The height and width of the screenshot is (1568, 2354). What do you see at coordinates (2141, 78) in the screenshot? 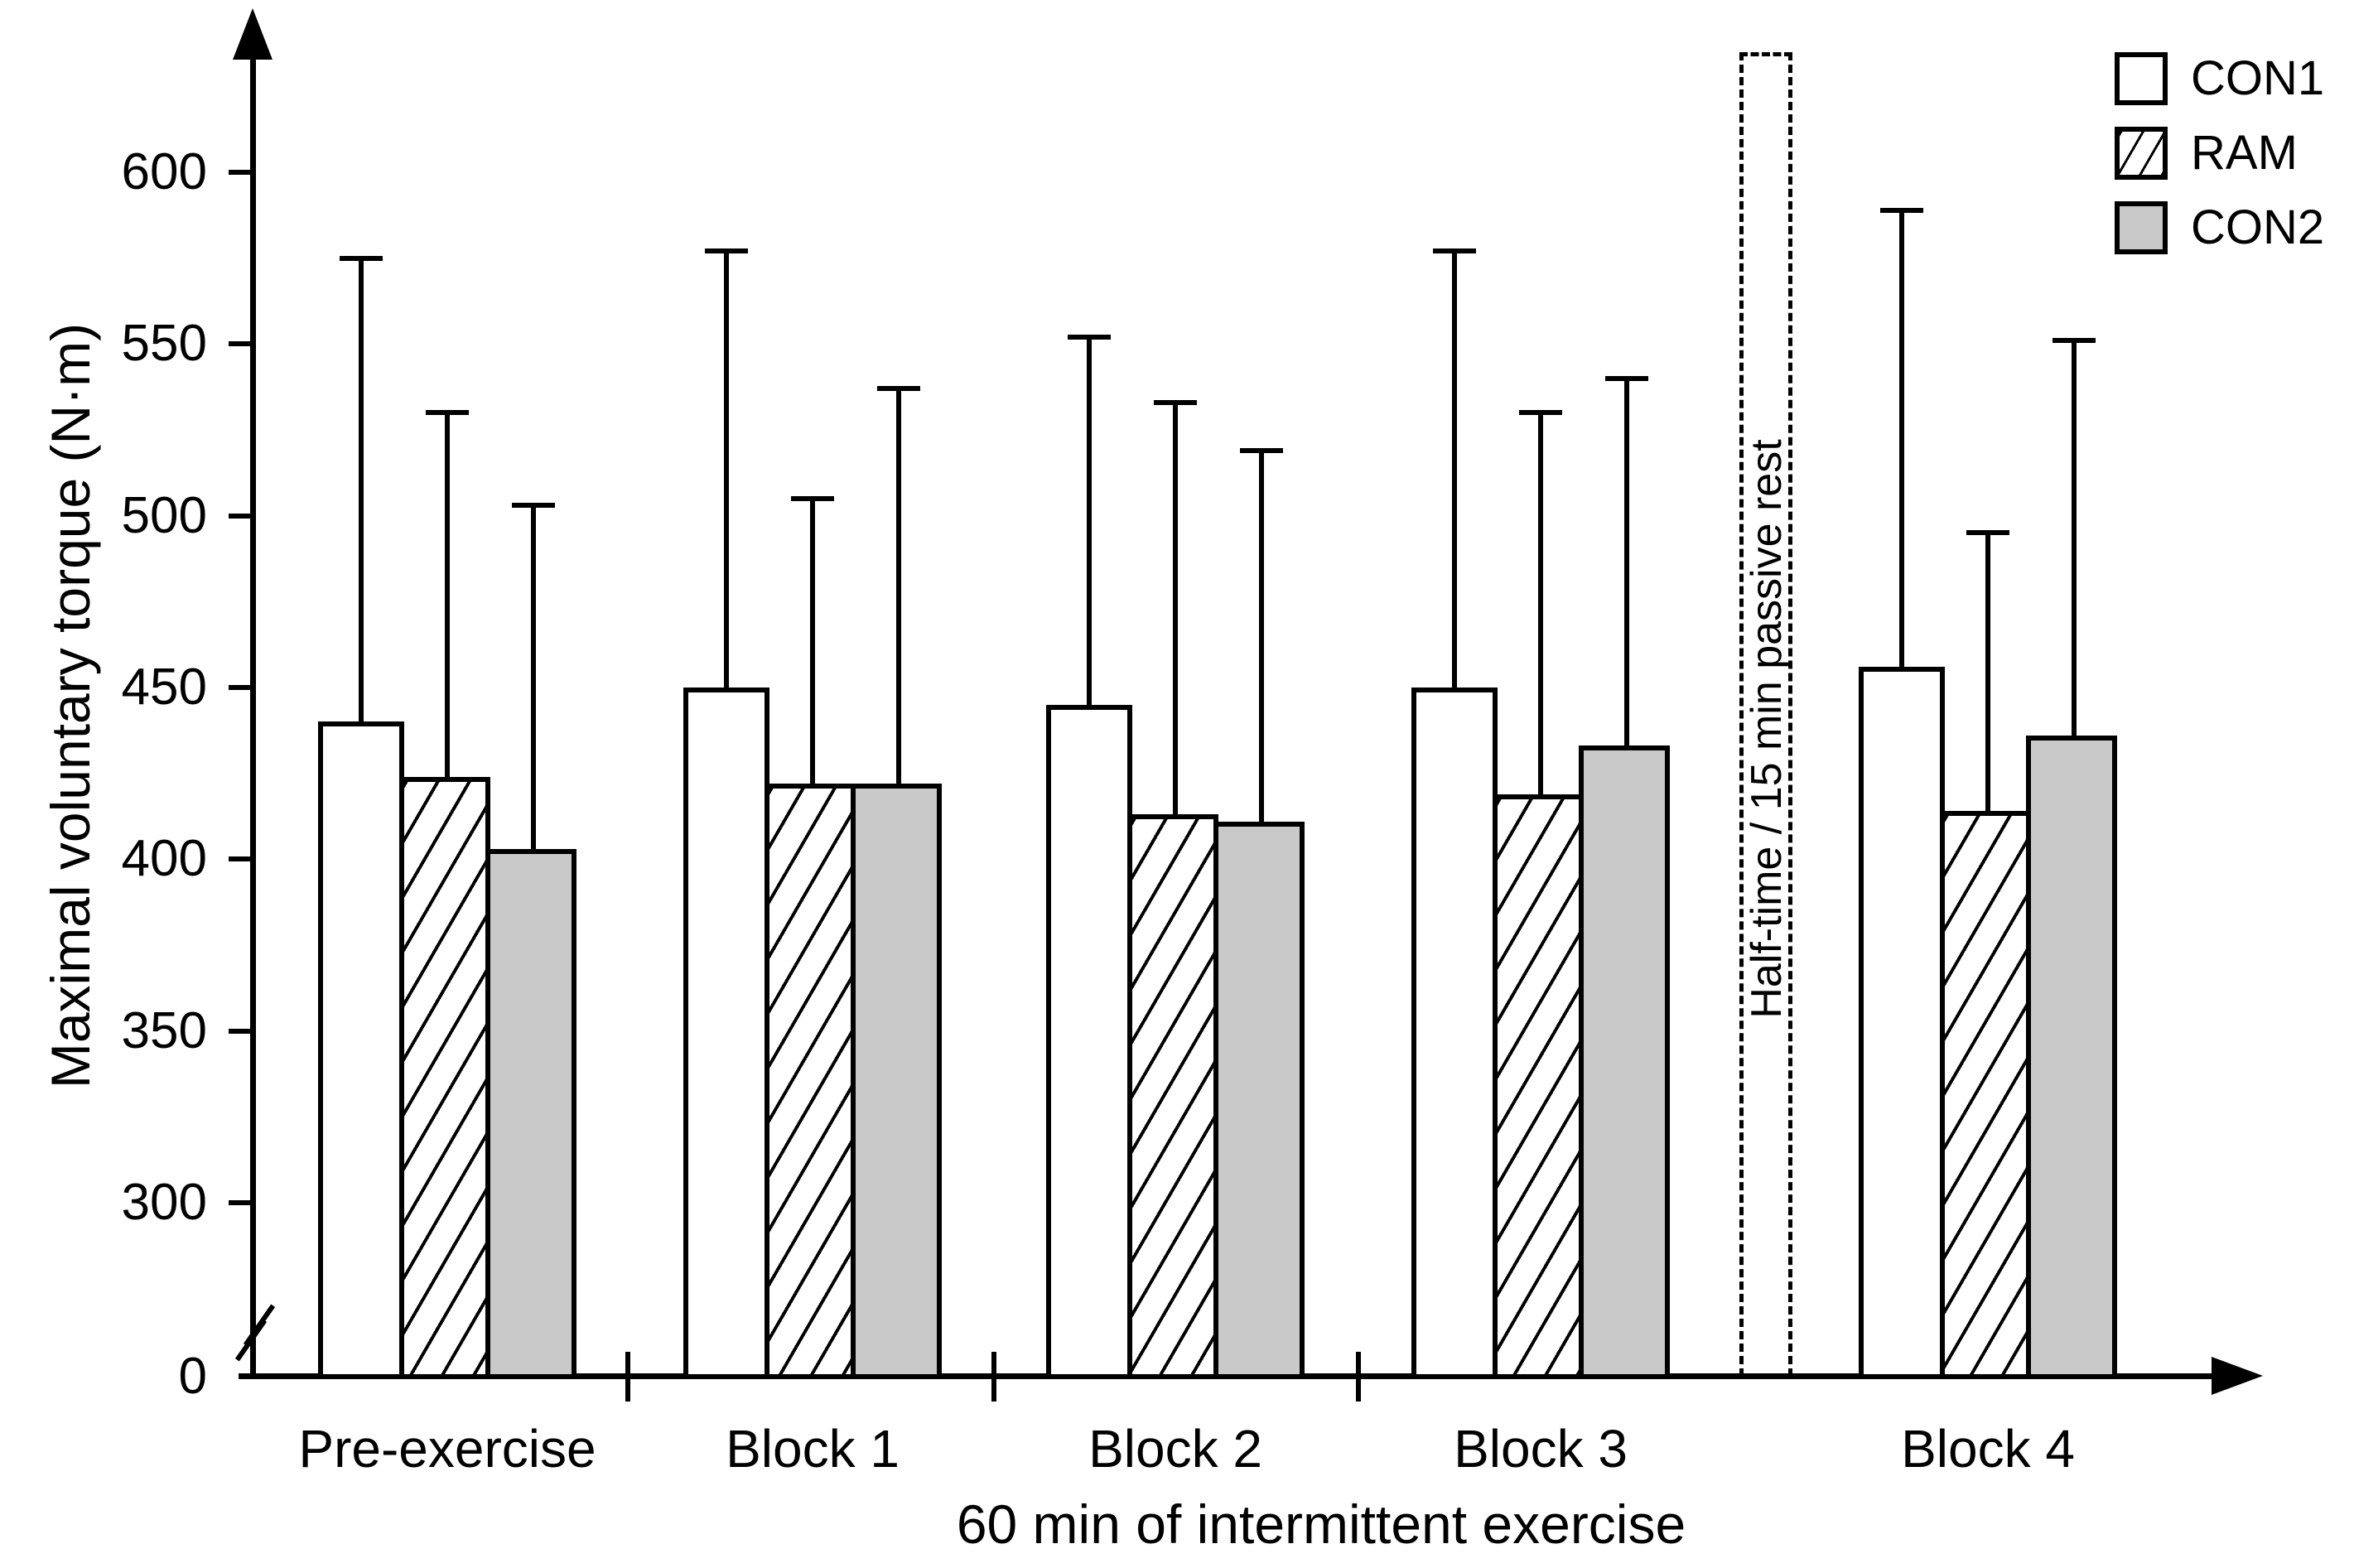
I see `legend-swatch-con1-icon` at bounding box center [2141, 78].